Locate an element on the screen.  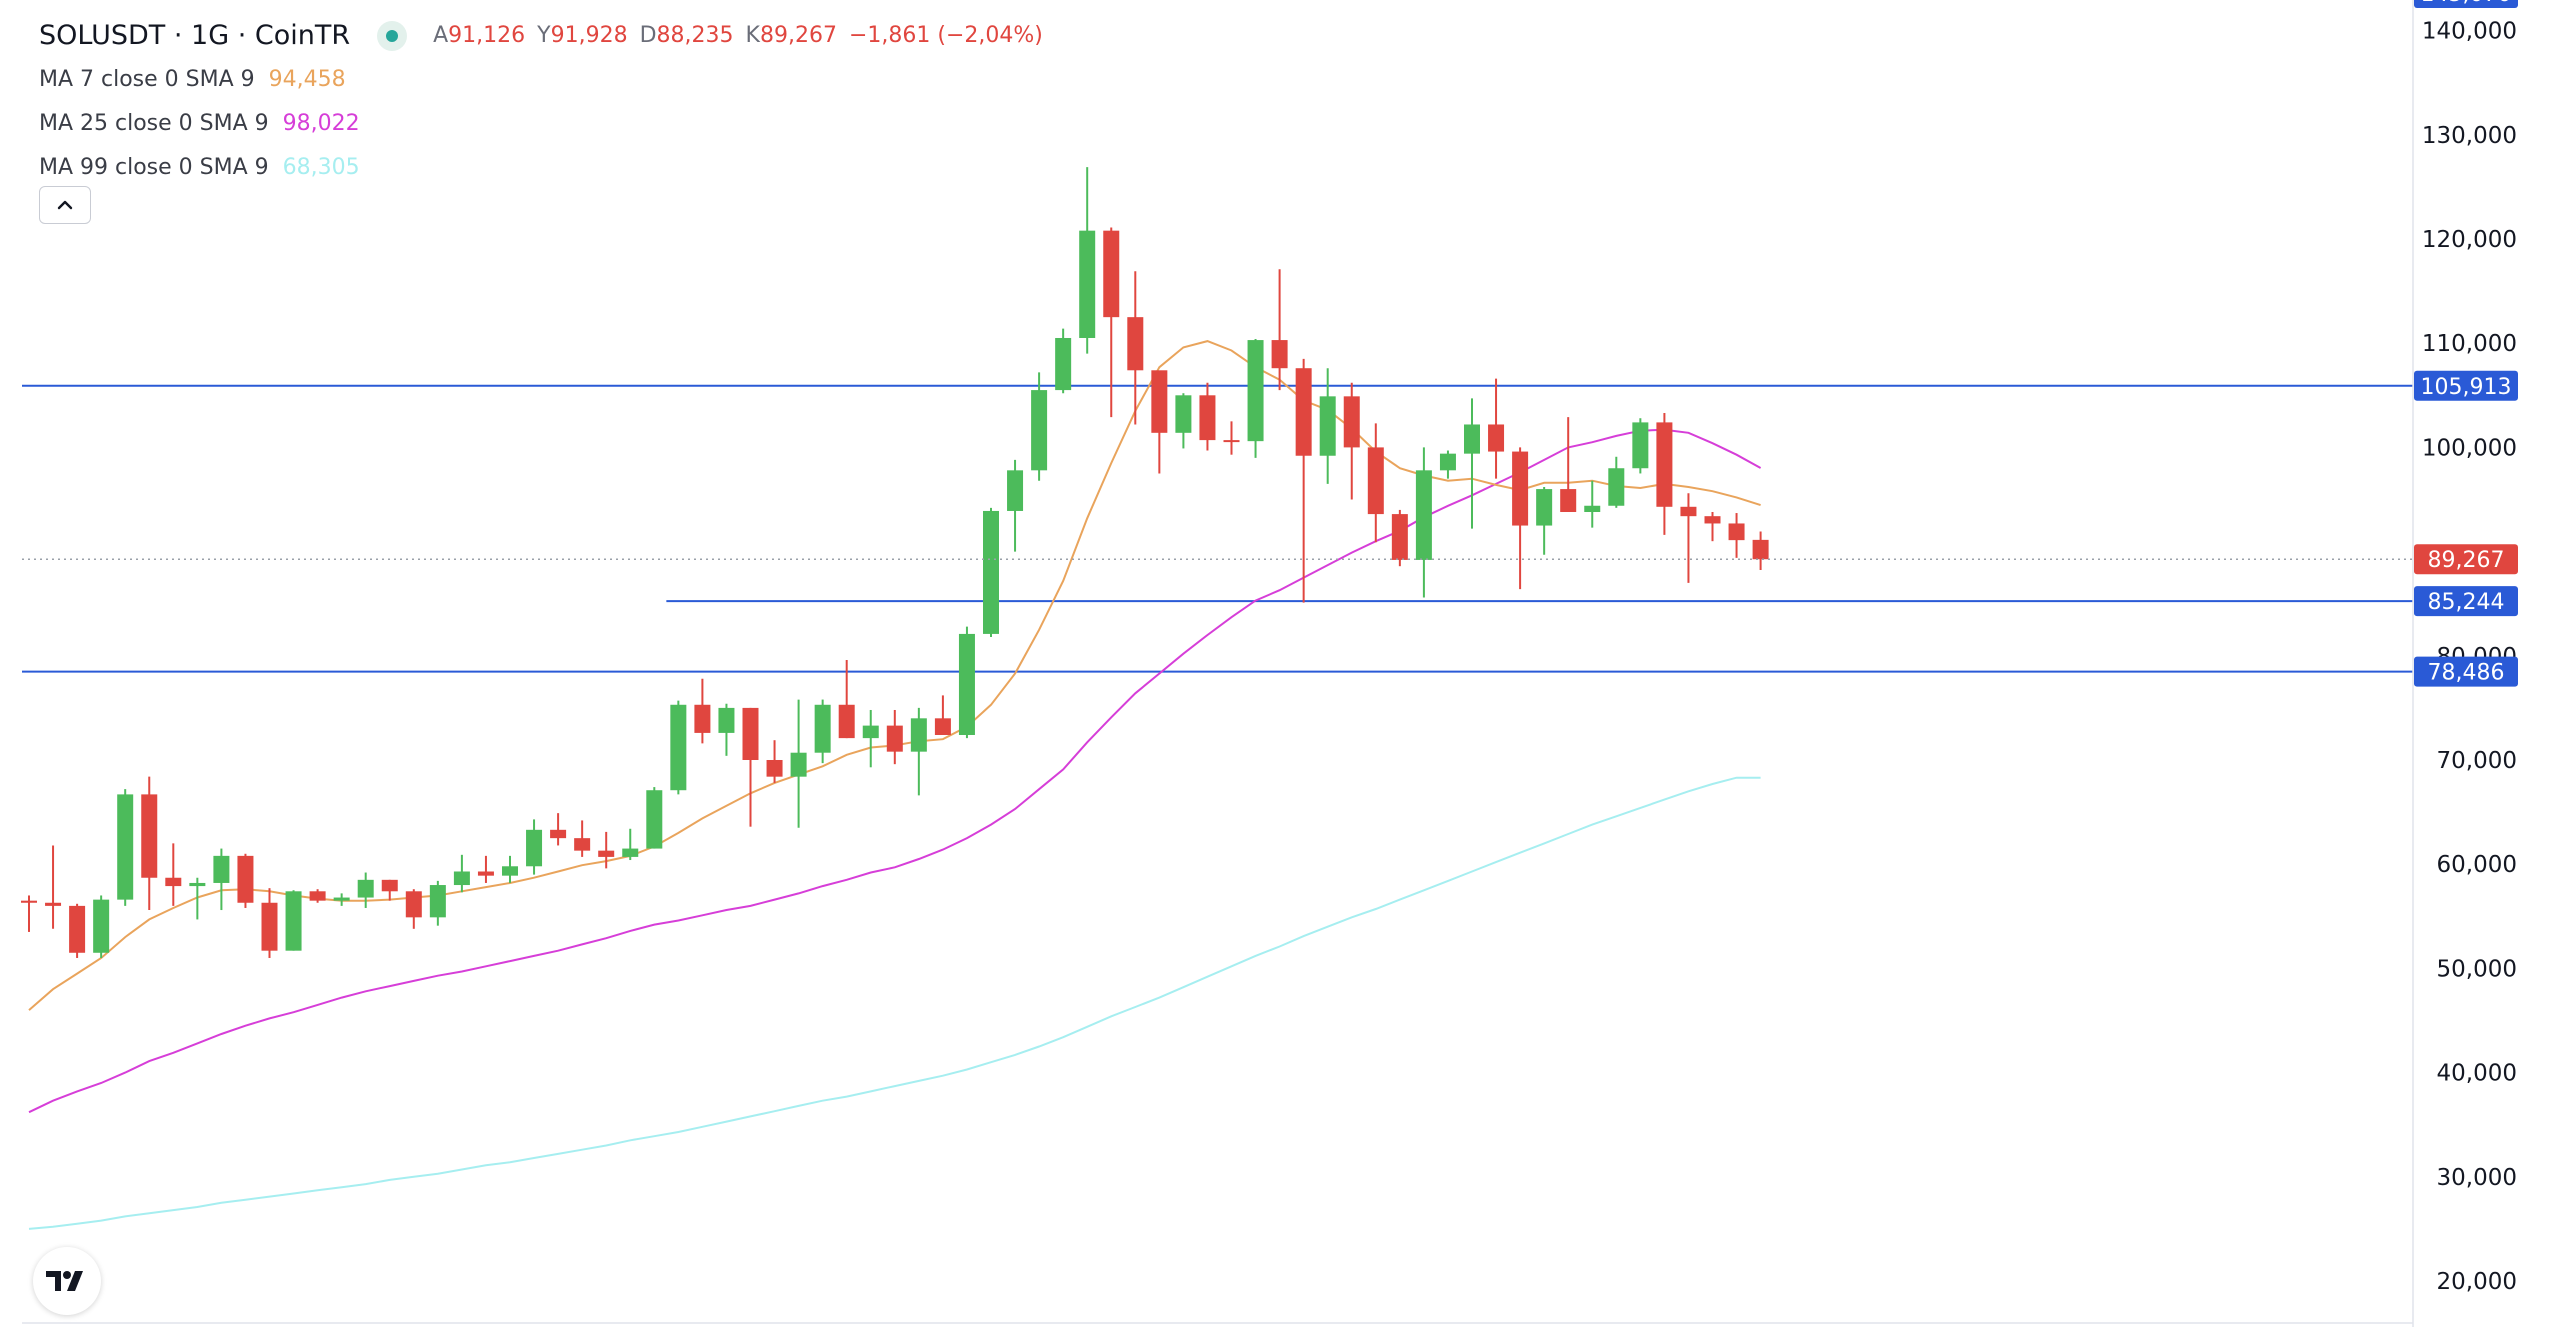
chevron-up-icon is located at coordinates (65, 205).